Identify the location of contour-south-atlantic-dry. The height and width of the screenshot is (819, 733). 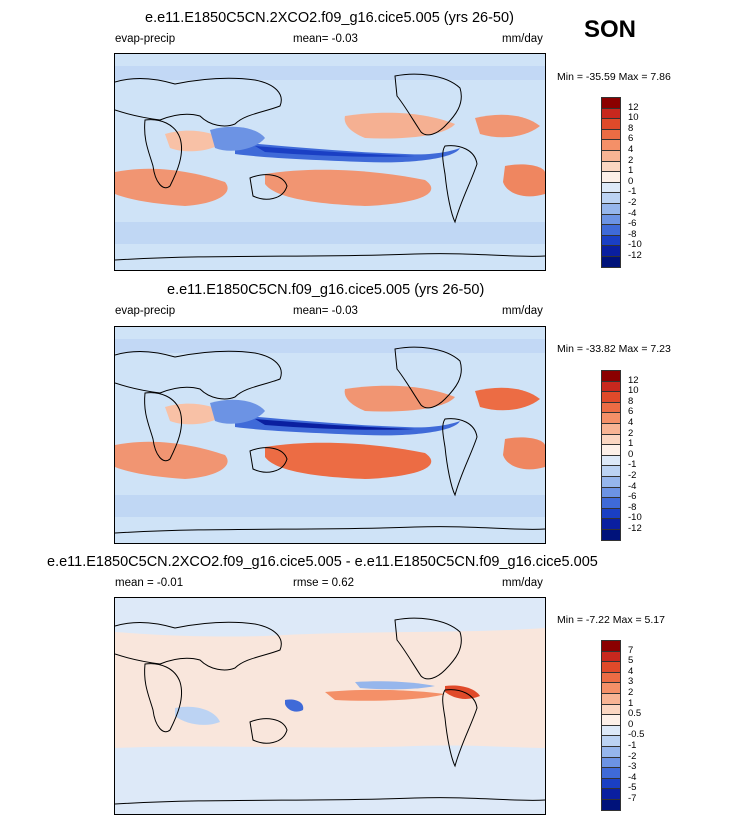
(524, 453).